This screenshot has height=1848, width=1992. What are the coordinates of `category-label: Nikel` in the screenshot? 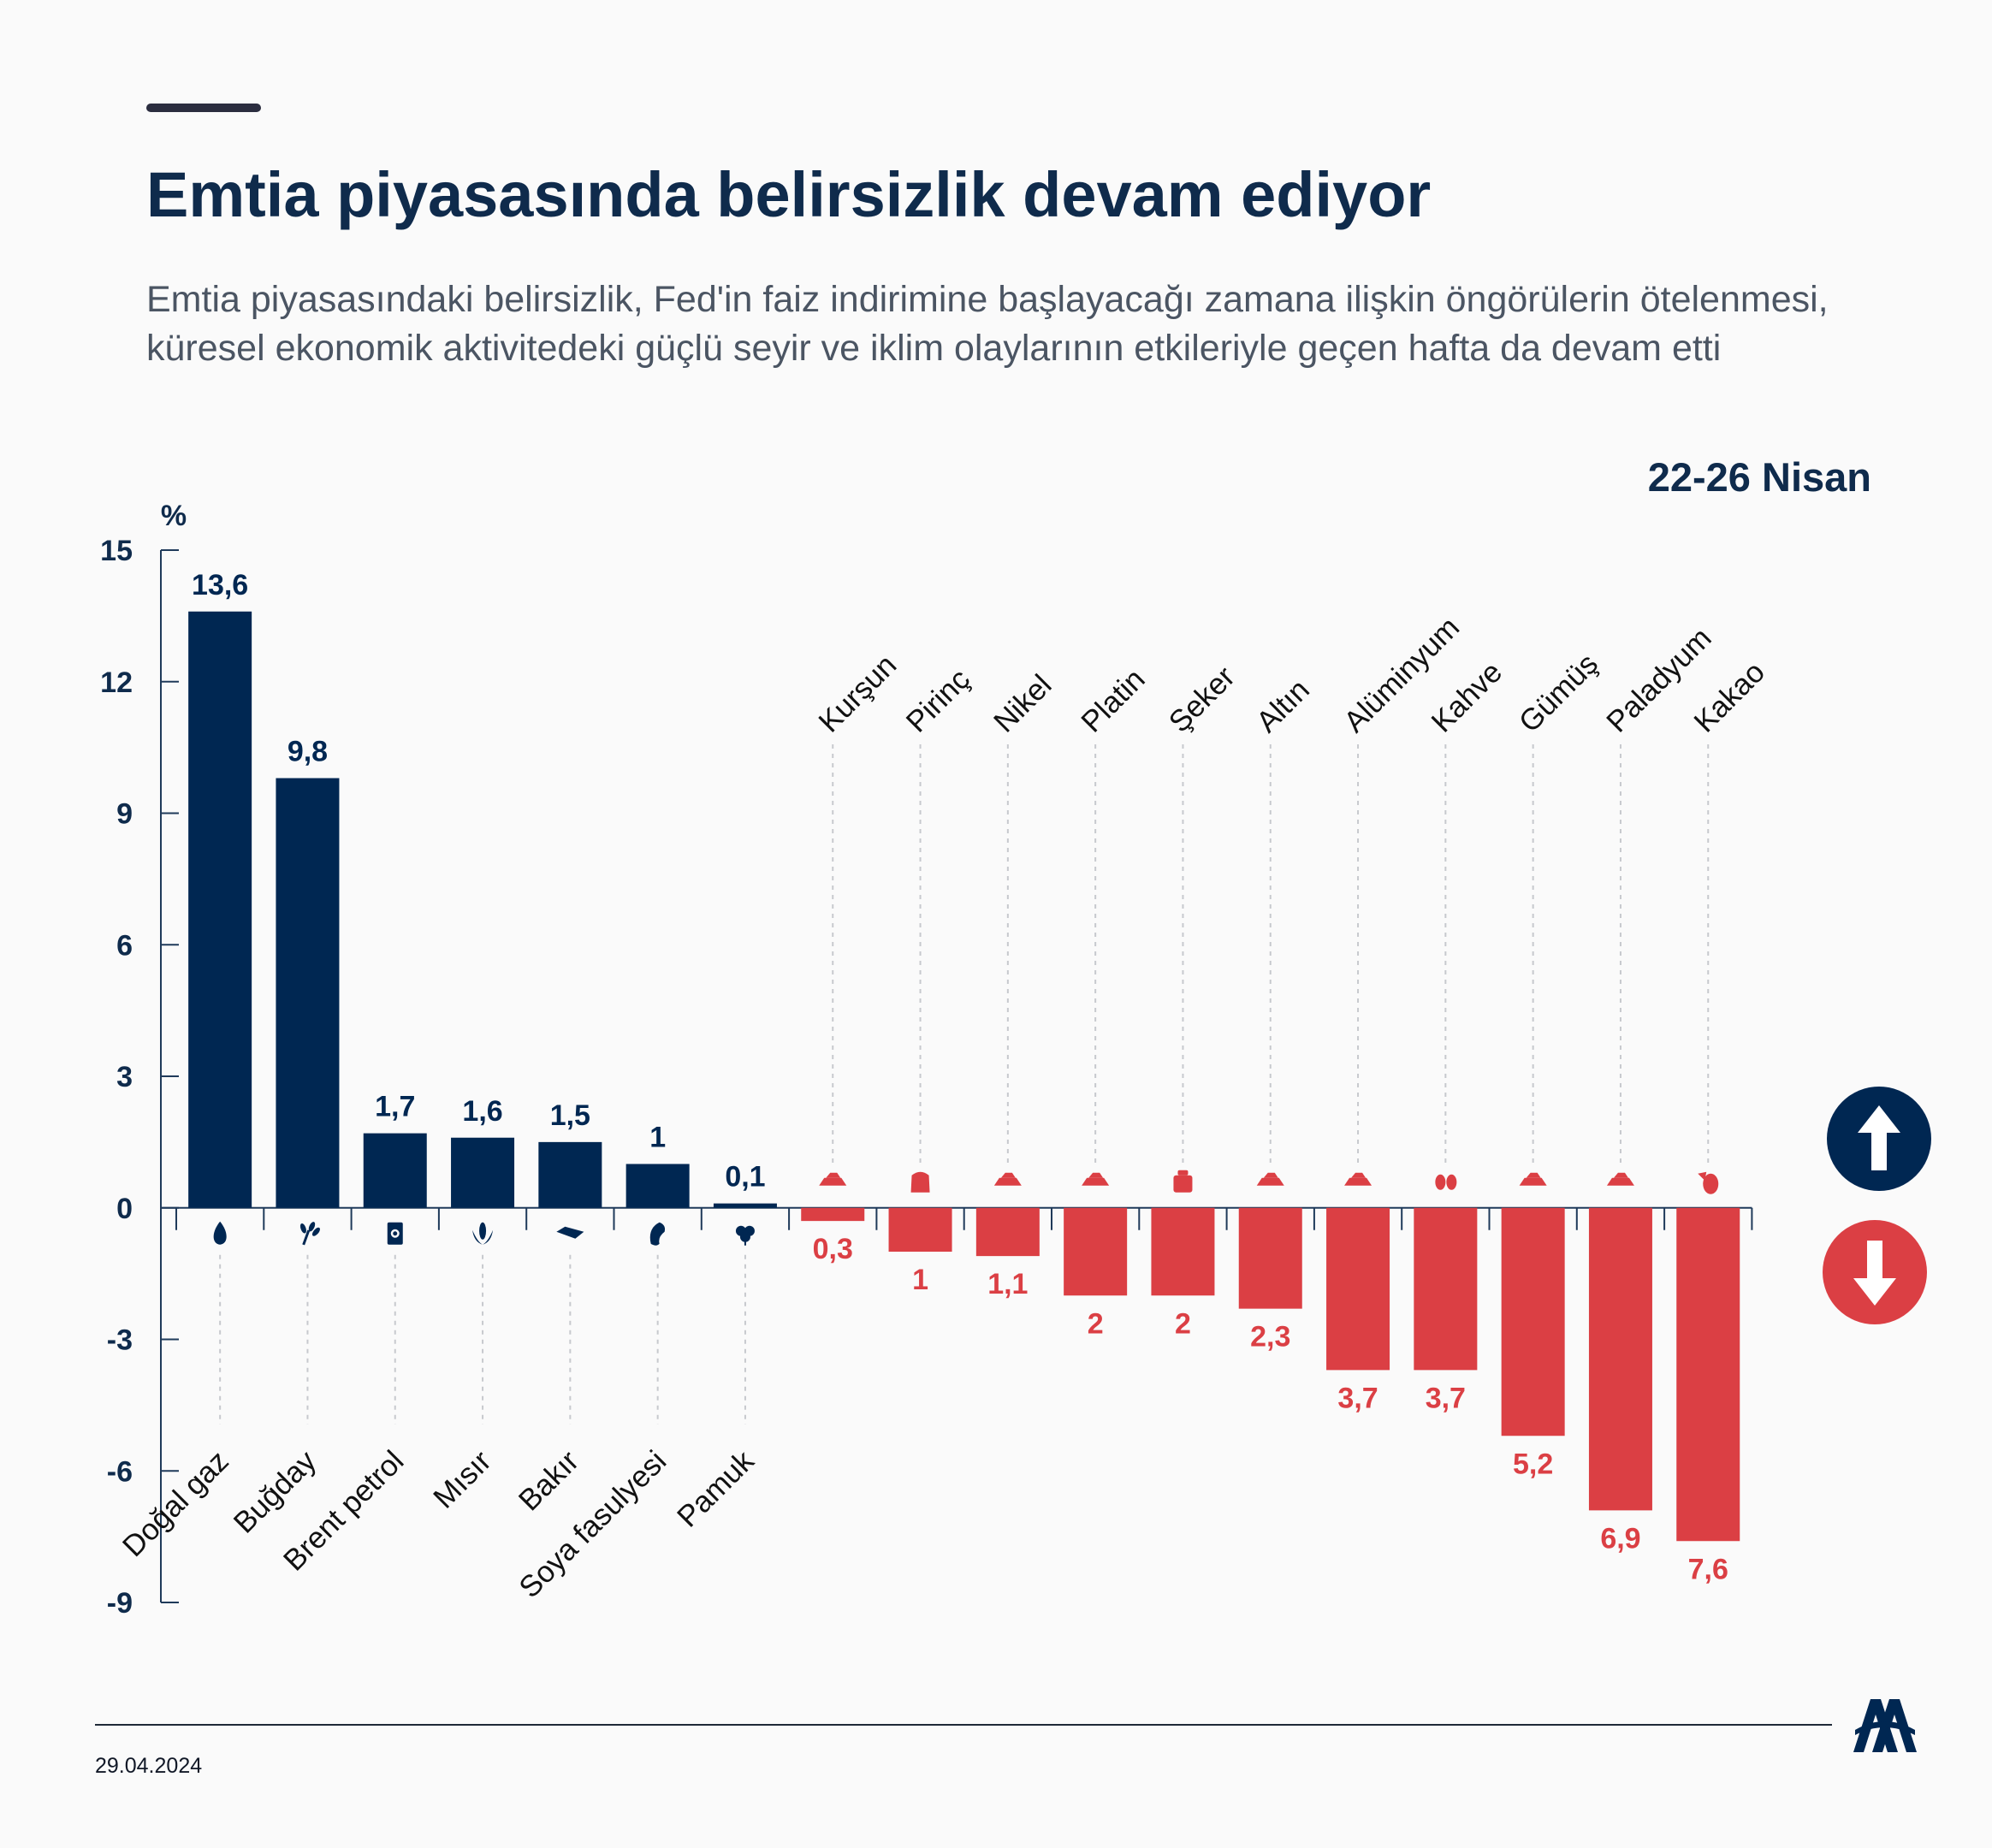 It's located at (1023, 703).